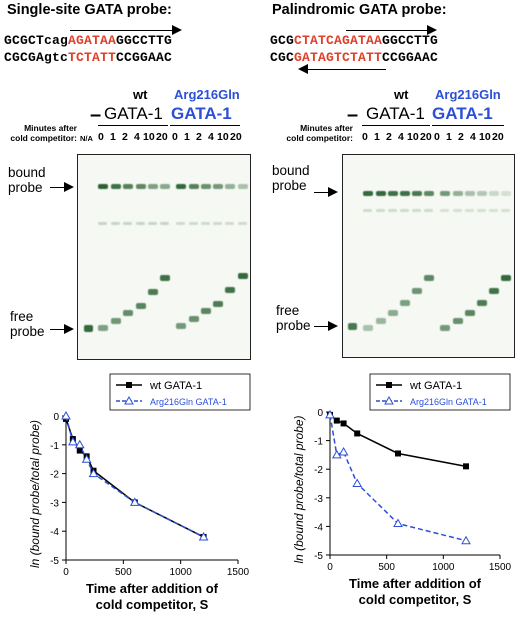  Describe the element at coordinates (201, 113) in the screenshot. I see `left-mut-gata1-label: GATA-1` at that location.